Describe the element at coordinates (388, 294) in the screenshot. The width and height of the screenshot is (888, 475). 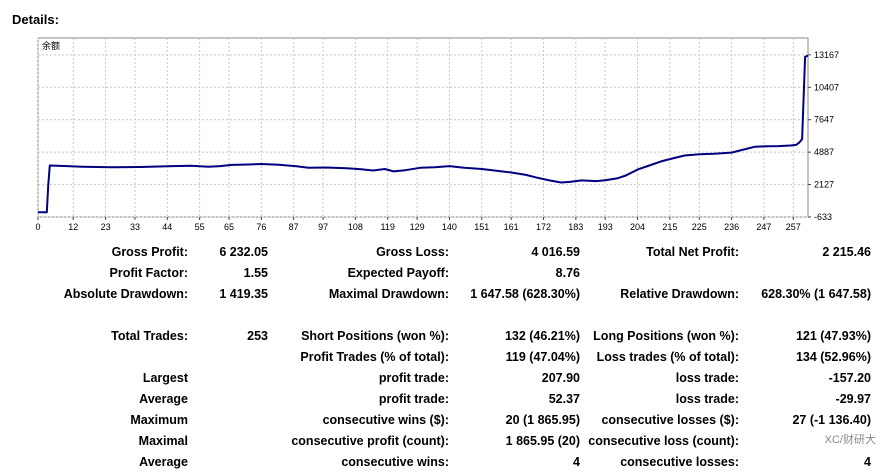
I see `maximal-drawdown-label: Maximal Drawdown:` at that location.